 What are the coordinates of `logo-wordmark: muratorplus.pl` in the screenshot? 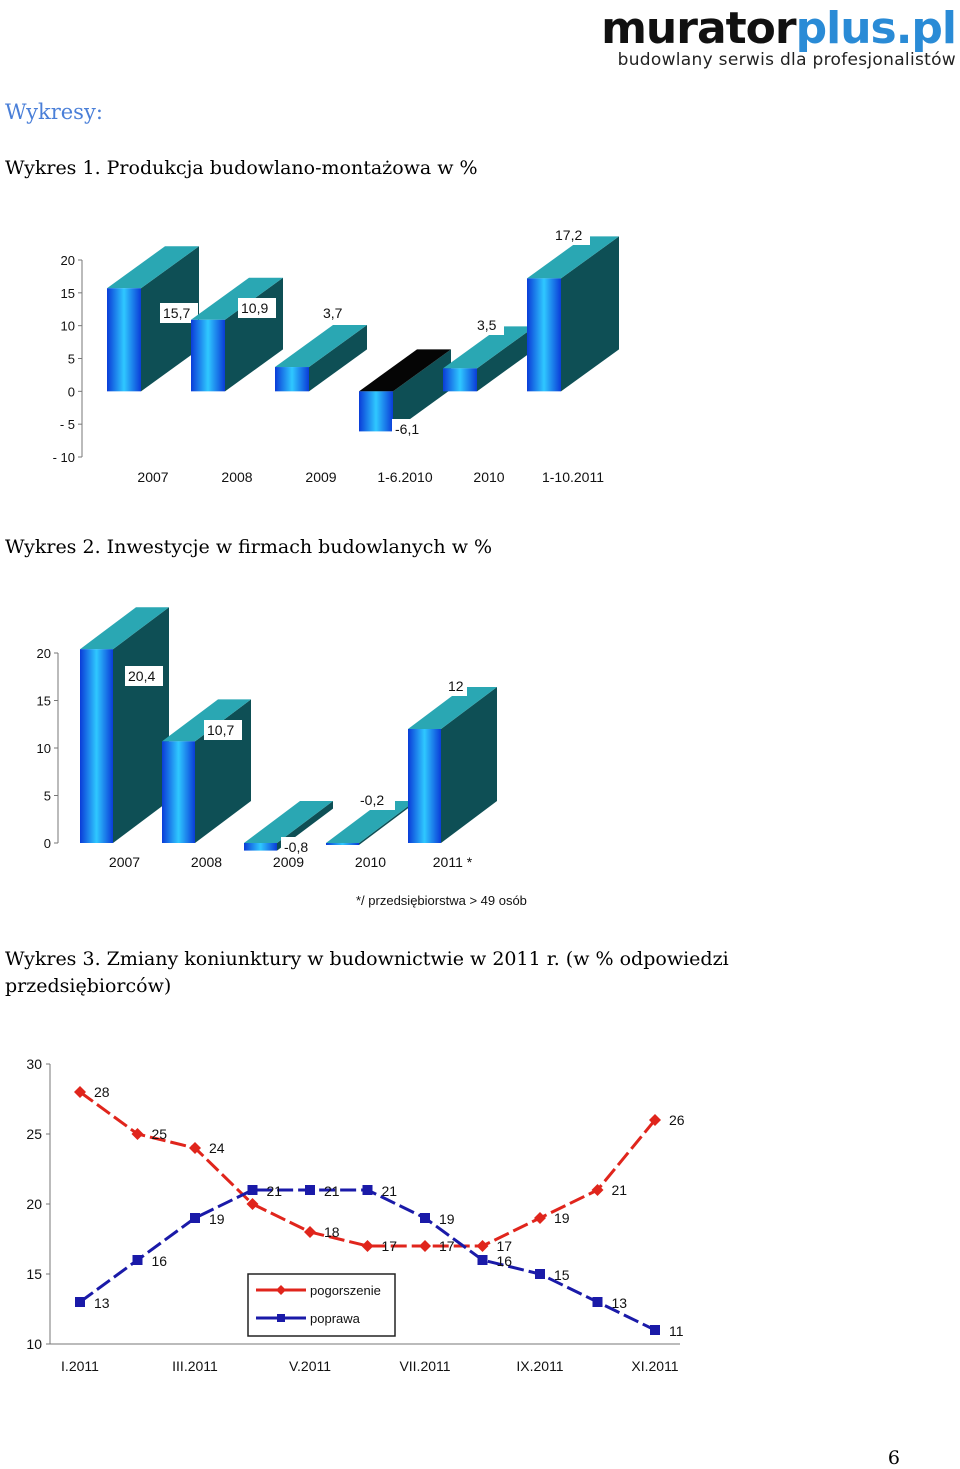 It's located at (779, 29).